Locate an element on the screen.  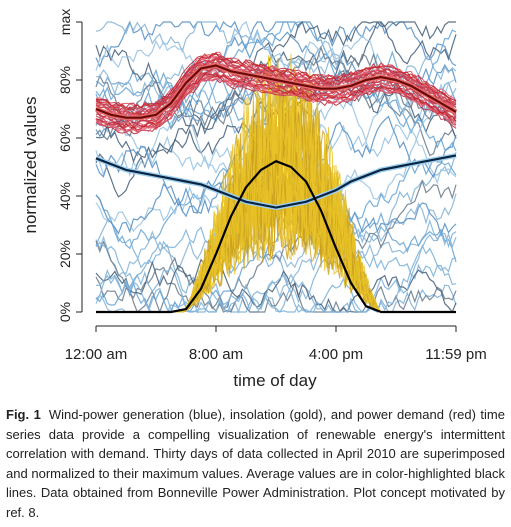
caption-label: Fig. 1 is located at coordinates (23, 414).